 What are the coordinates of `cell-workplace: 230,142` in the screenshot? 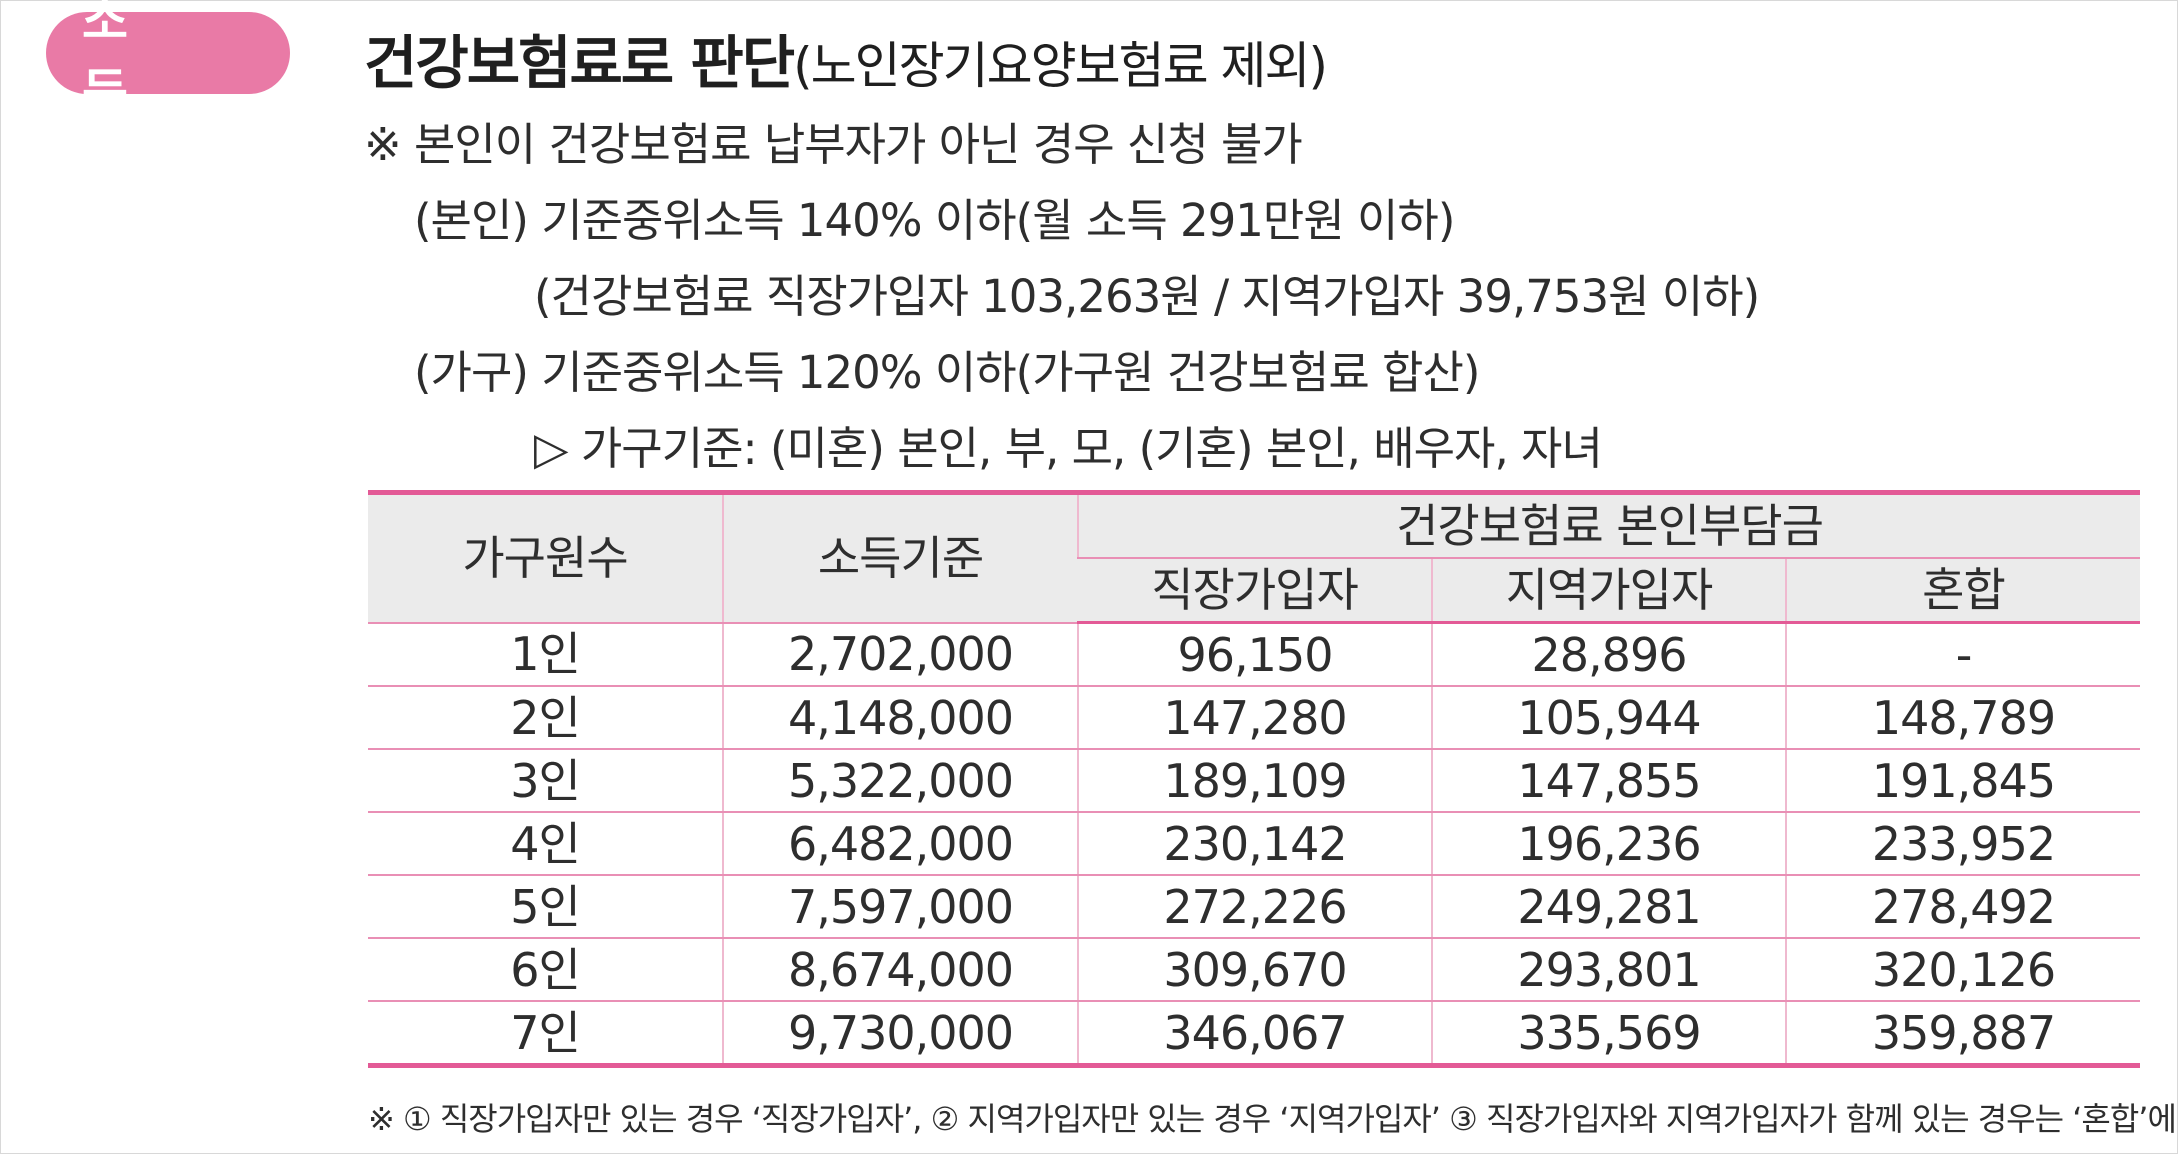 It's located at (1254, 844).